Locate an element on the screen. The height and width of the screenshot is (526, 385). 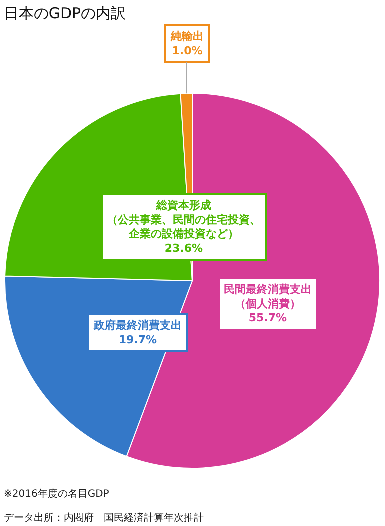
data-label: 55.7% is located at coordinates (268, 318).